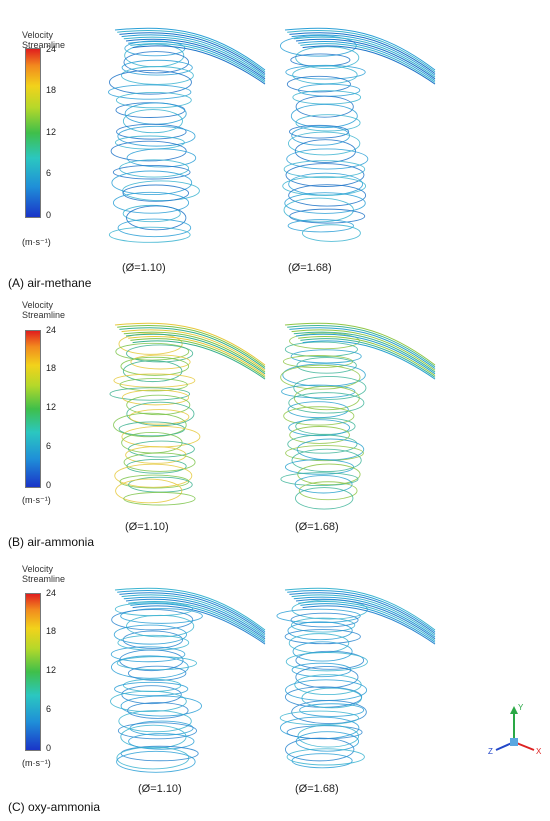  Describe the element at coordinates (514, 710) in the screenshot. I see `y-axis-head` at that location.